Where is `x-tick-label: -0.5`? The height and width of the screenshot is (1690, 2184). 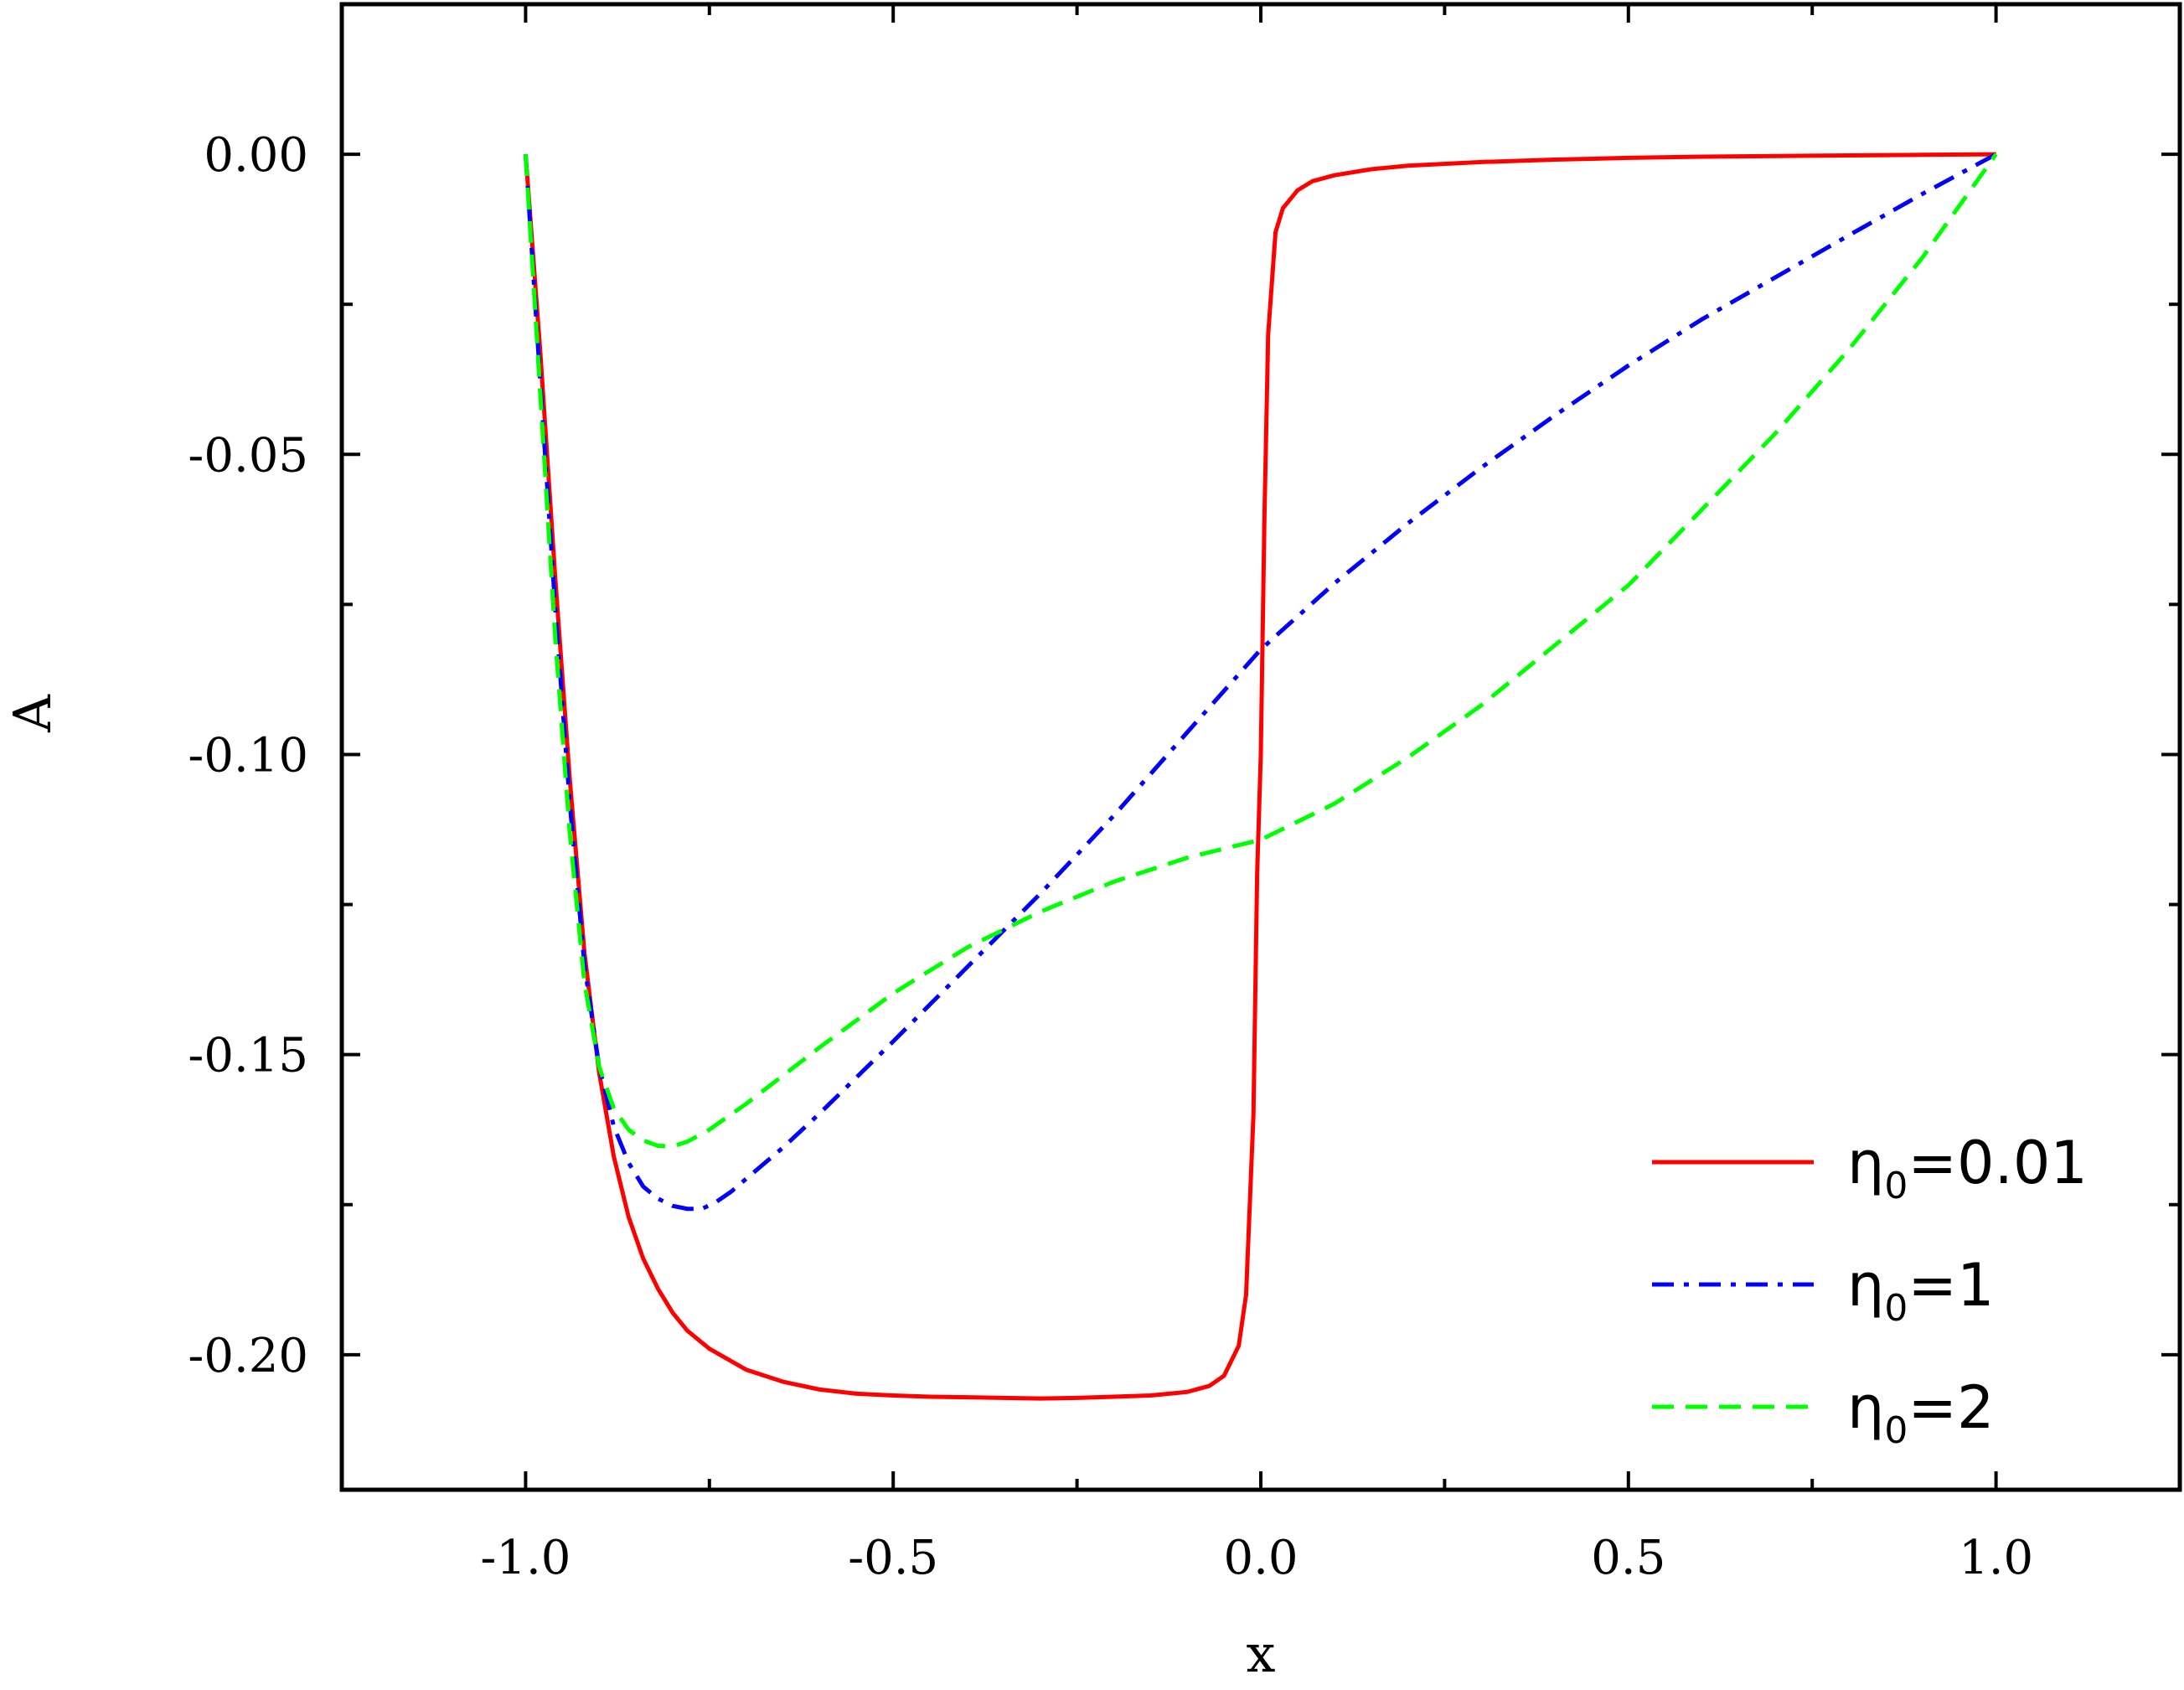 x-tick-label: -0.5 is located at coordinates (893, 1558).